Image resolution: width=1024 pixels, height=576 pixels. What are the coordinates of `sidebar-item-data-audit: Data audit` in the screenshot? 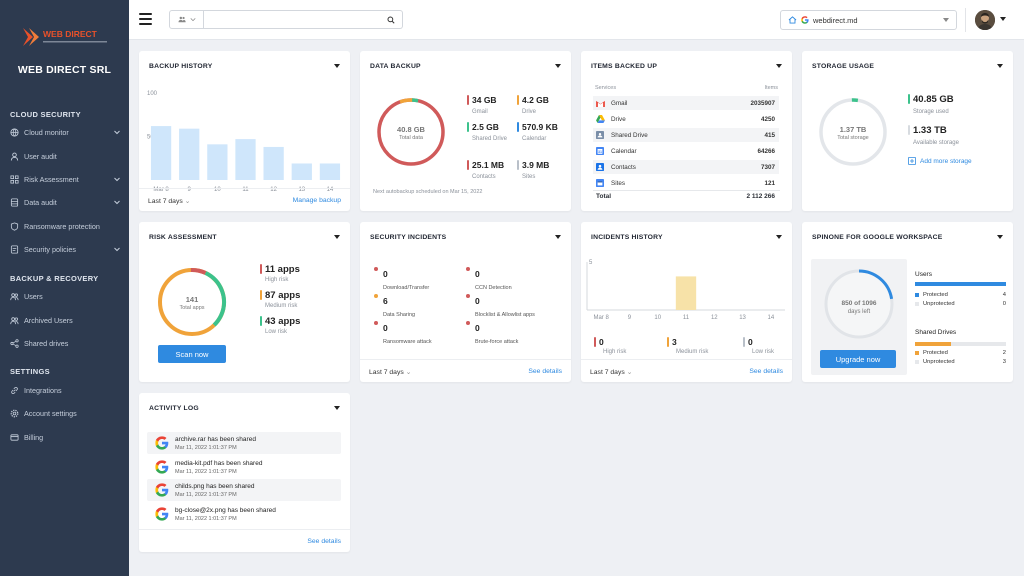 It's located at (65, 202).